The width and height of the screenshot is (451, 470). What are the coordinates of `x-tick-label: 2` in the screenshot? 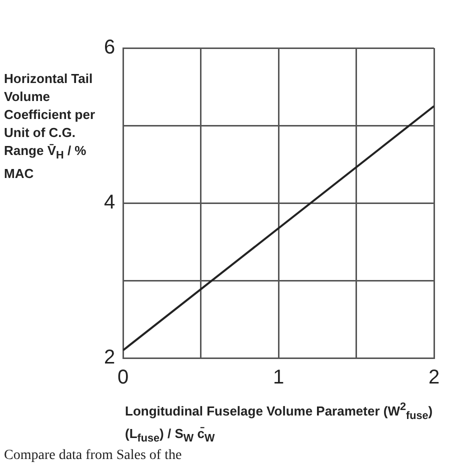 It's located at (434, 377).